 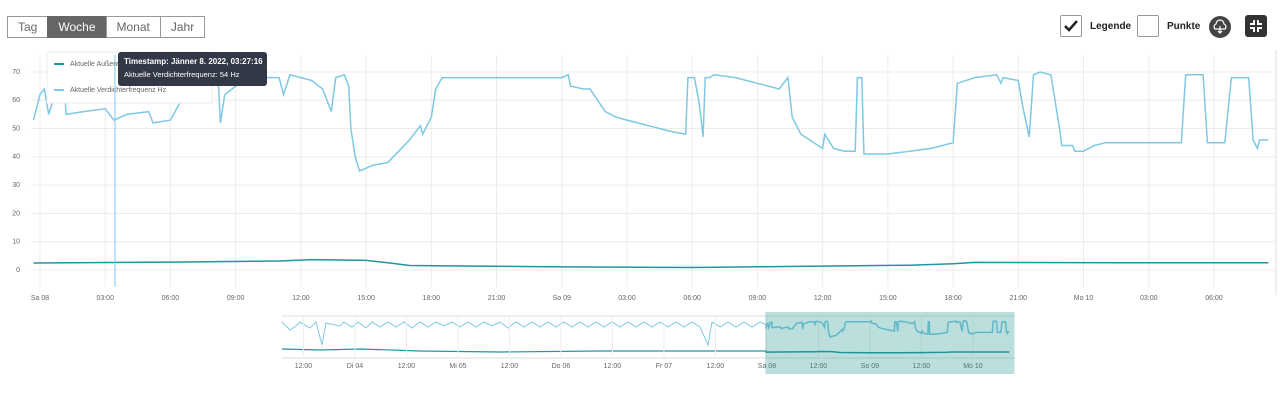 I want to click on y-tick-label: 20, so click(x=16, y=213).